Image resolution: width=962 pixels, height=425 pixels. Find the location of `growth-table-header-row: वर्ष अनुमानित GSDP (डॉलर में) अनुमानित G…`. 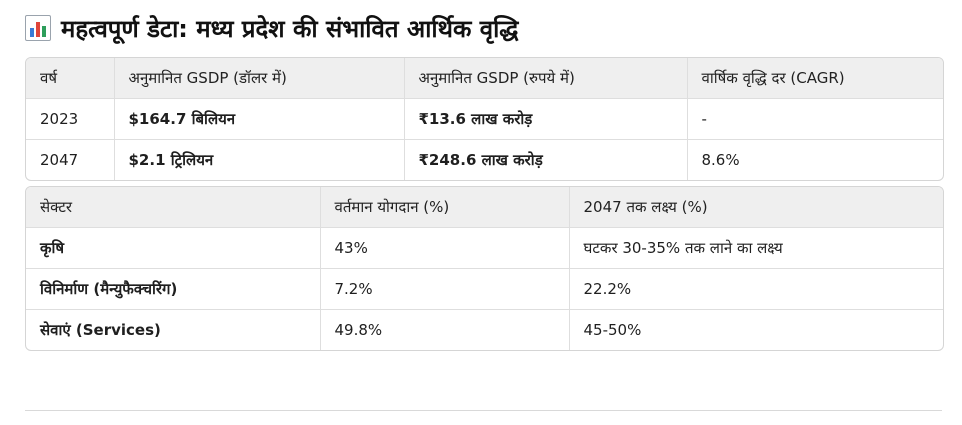

growth-table-header-row: वर्ष अनुमानित GSDP (डॉलर में) अनुमानित G… is located at coordinates (484, 78).